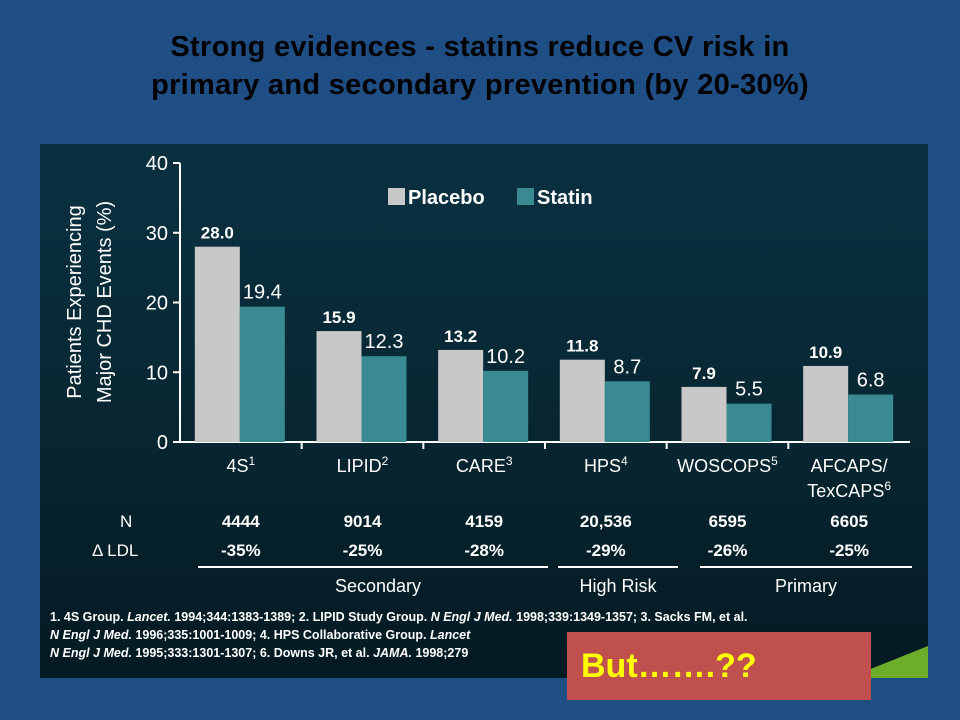  What do you see at coordinates (618, 567) in the screenshot?
I see `high-risk-group-line` at bounding box center [618, 567].